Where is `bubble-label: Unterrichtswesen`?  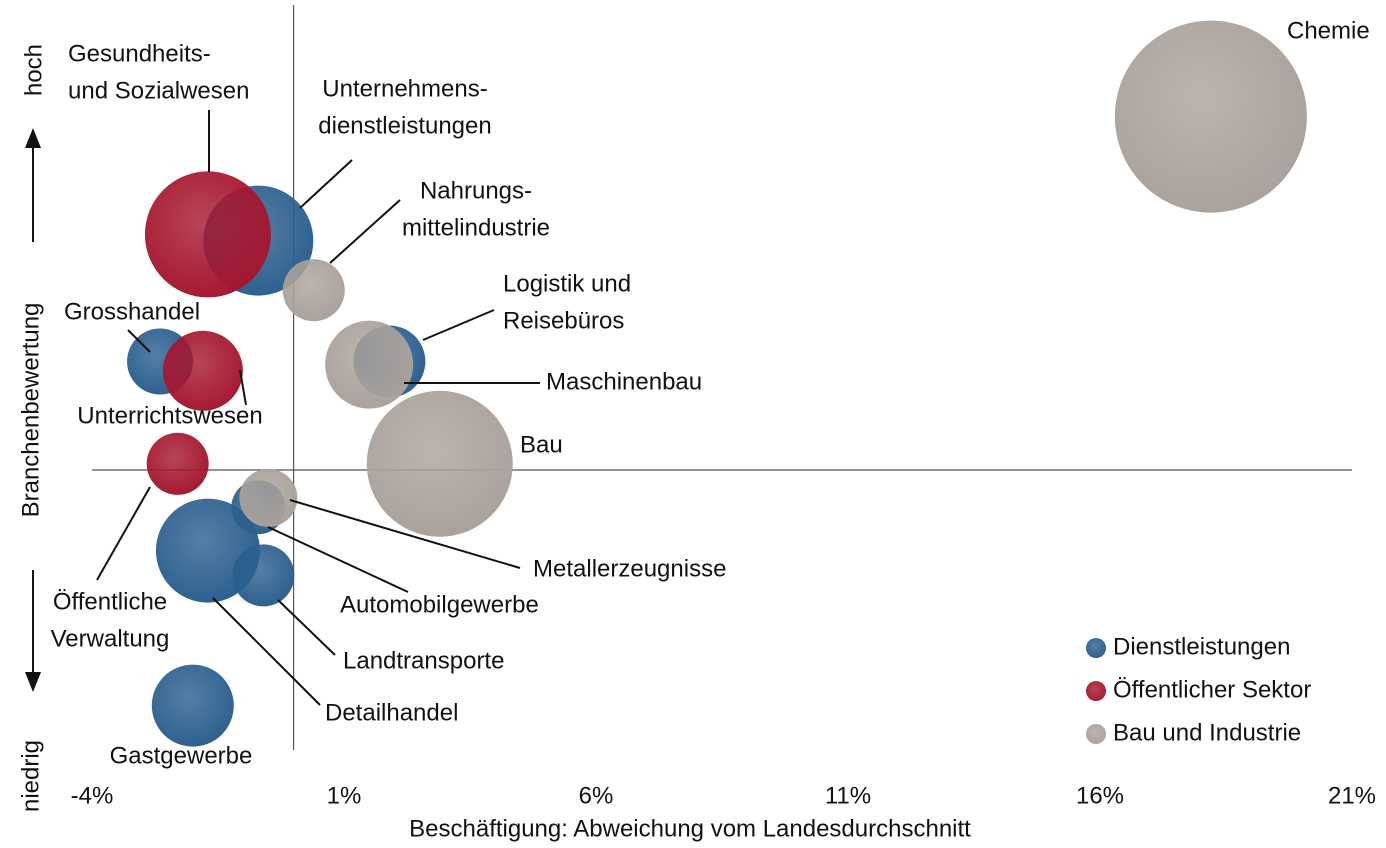
bubble-label: Unterrichtswesen is located at coordinates (169, 415).